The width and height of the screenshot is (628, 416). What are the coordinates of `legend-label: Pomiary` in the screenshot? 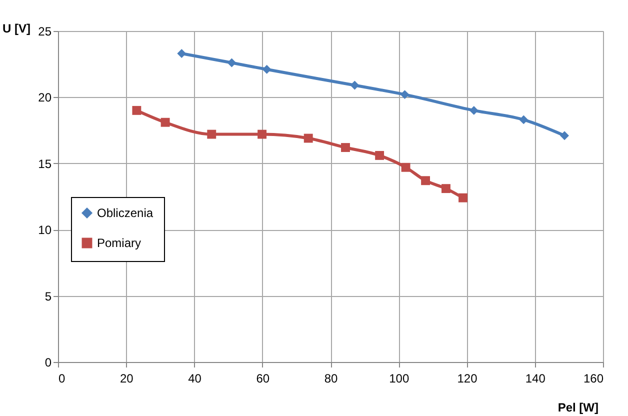 It's located at (119, 243).